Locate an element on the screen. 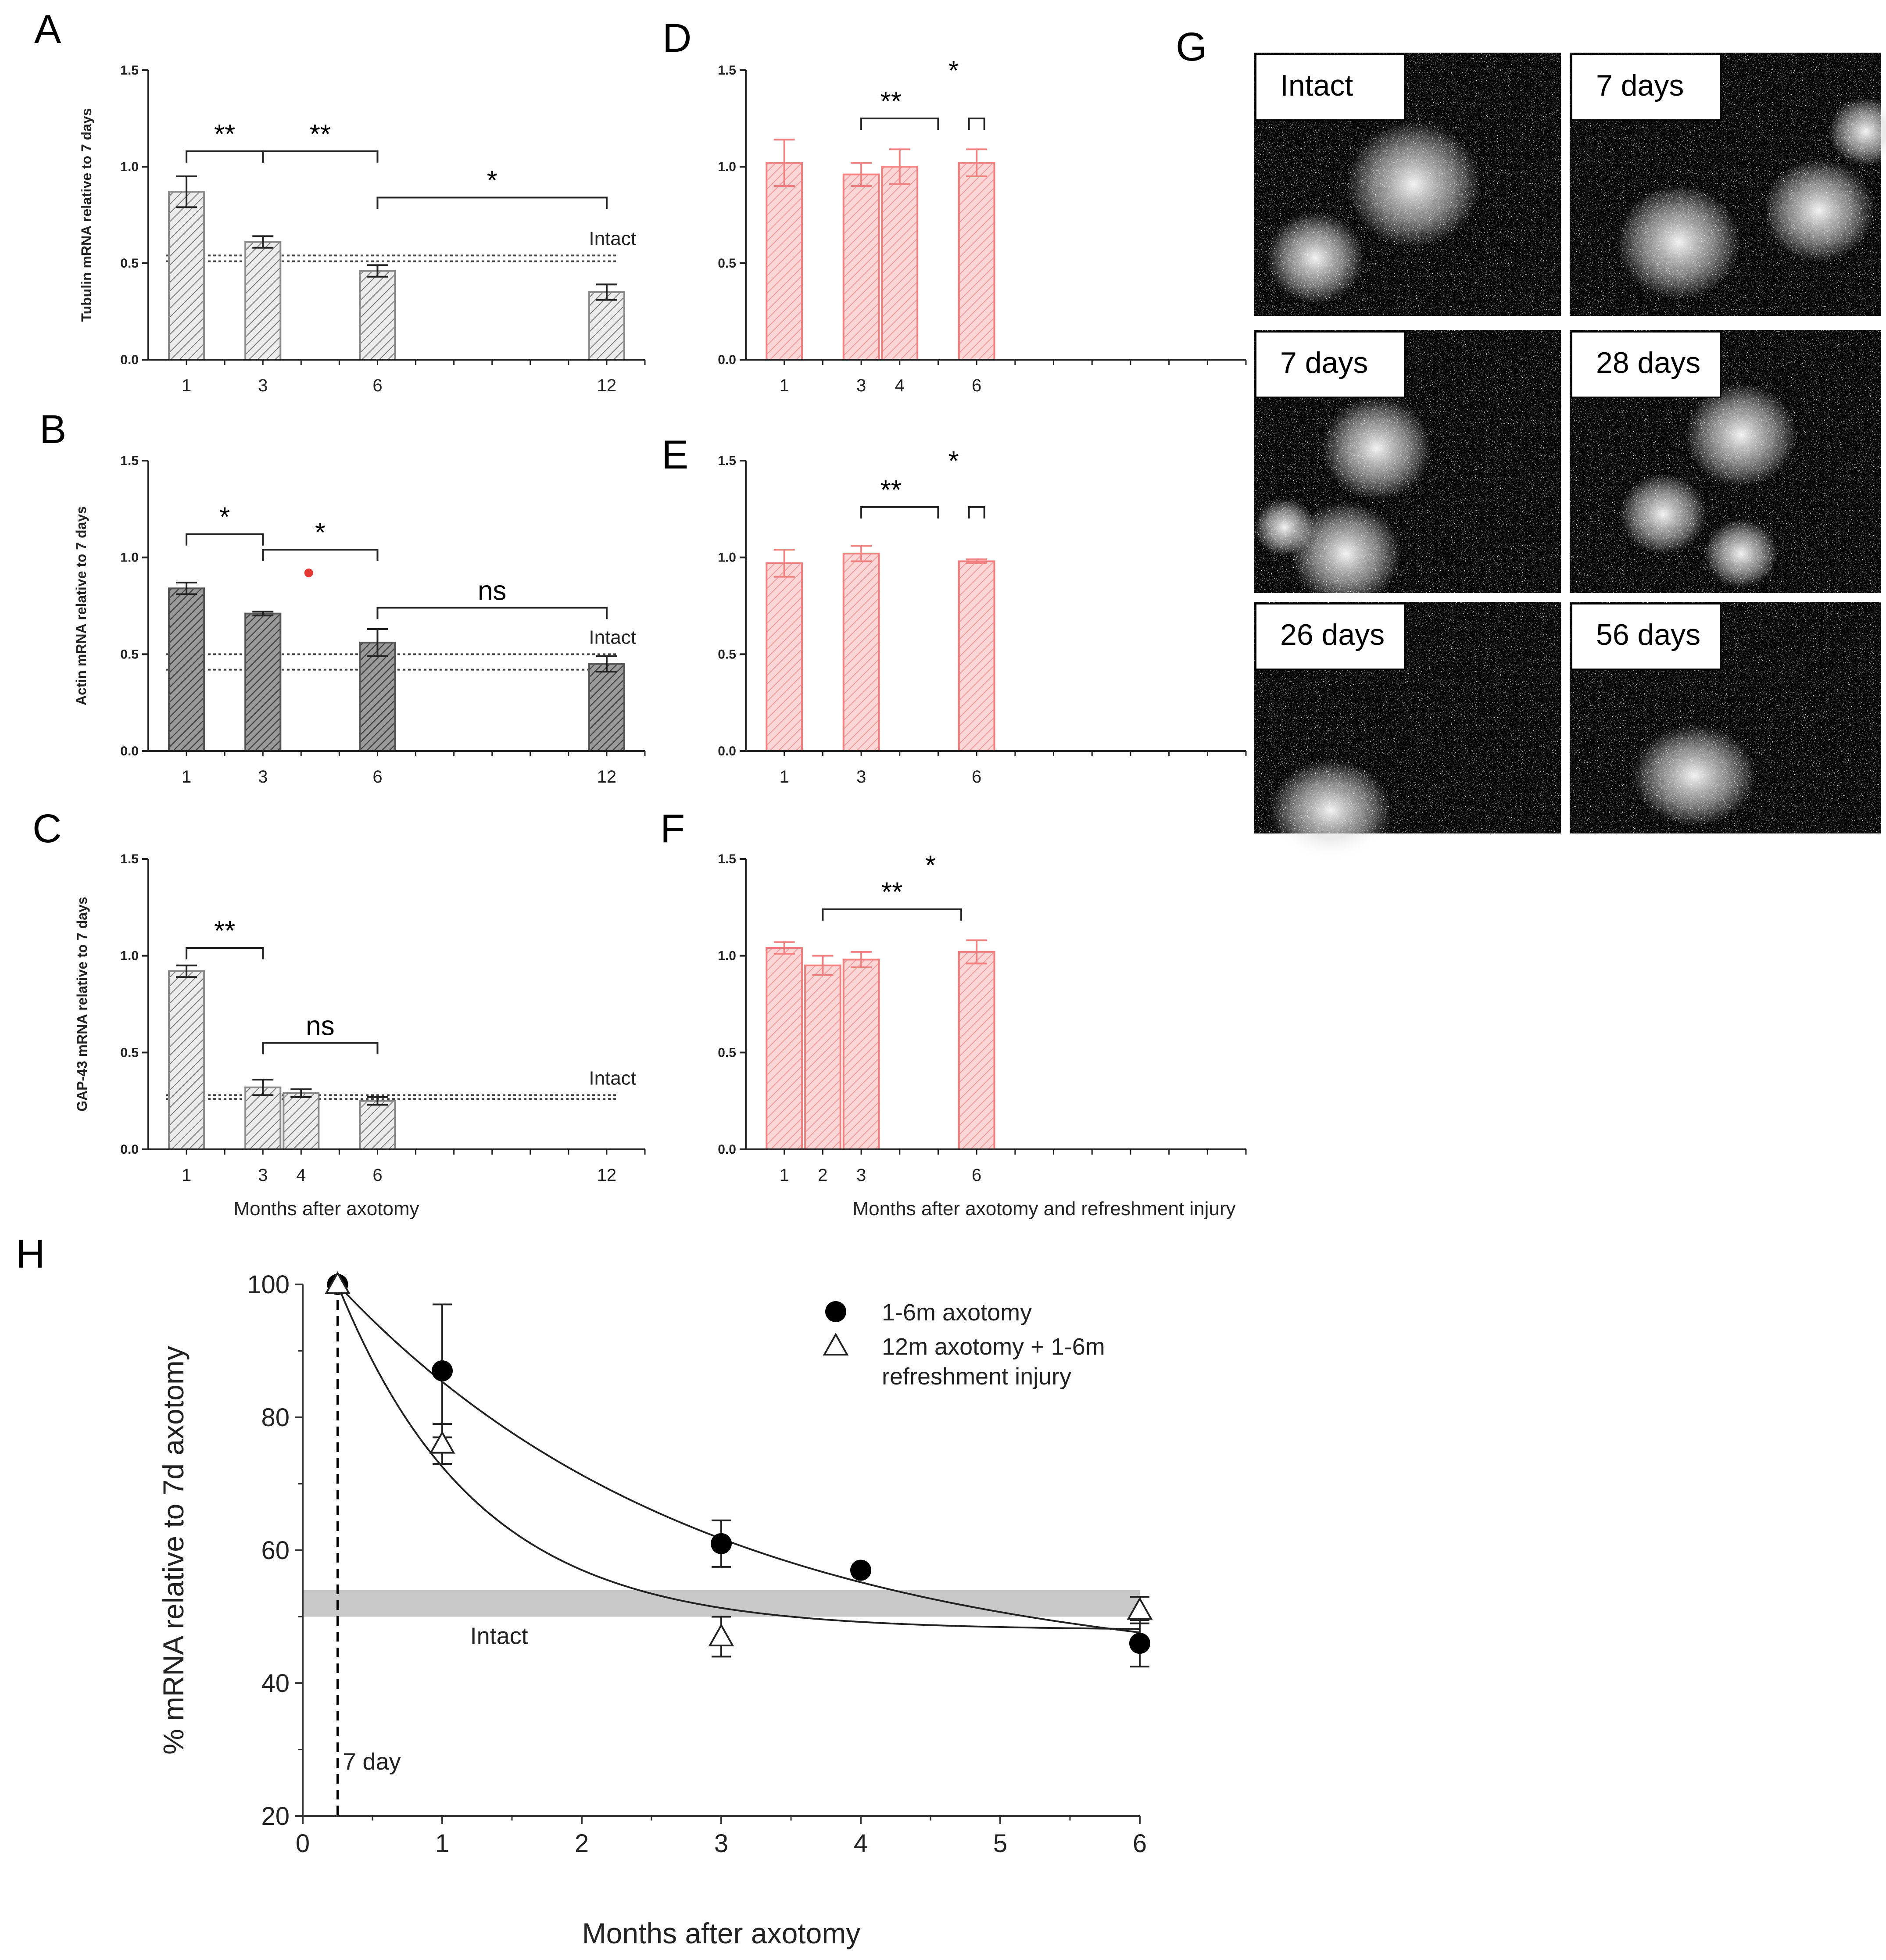 The image size is (1886, 1960). panel-letter-b: B is located at coordinates (53, 429).